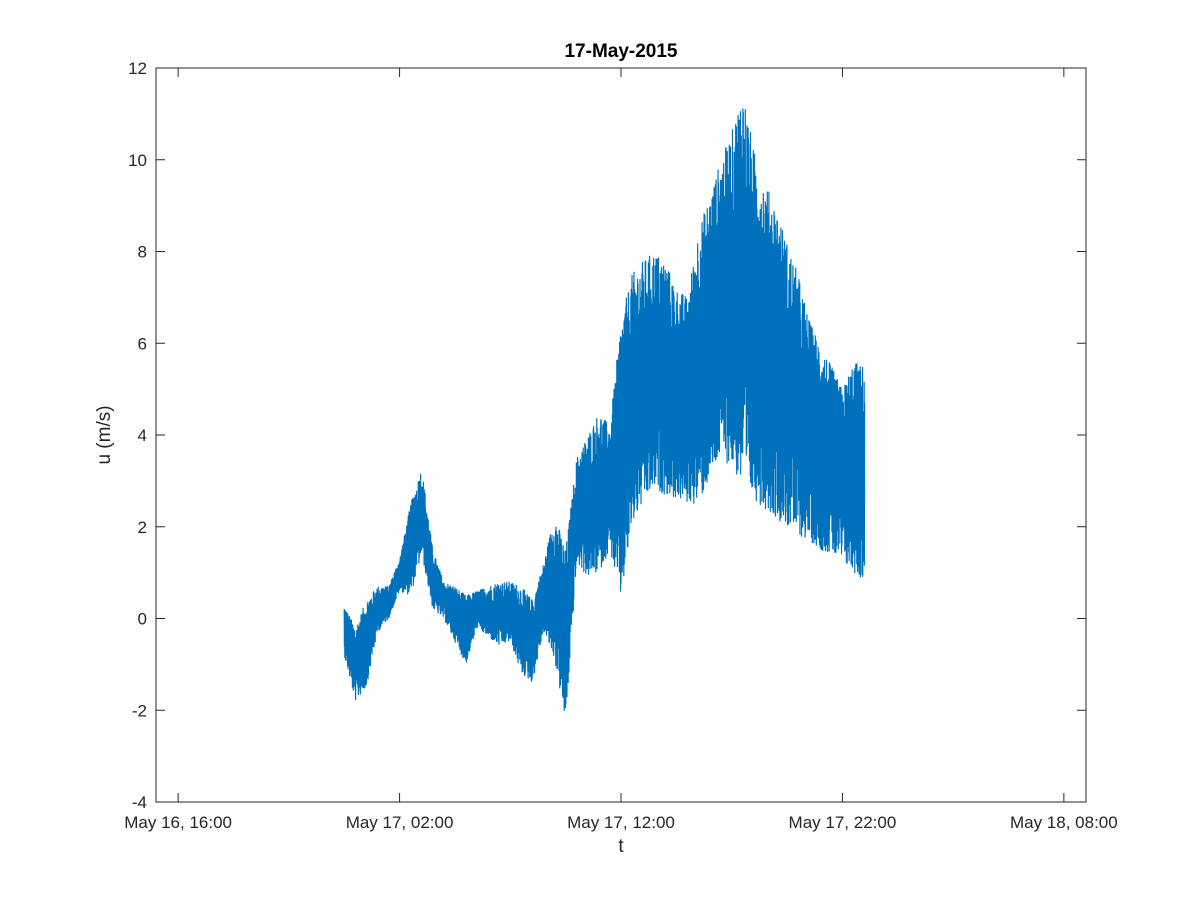  What do you see at coordinates (137, 160) in the screenshot?
I see `y-tick-label: 10` at bounding box center [137, 160].